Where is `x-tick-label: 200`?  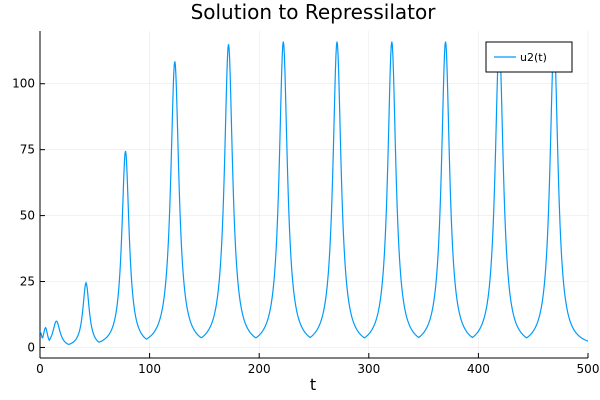 x-tick-label: 200 is located at coordinates (259, 369).